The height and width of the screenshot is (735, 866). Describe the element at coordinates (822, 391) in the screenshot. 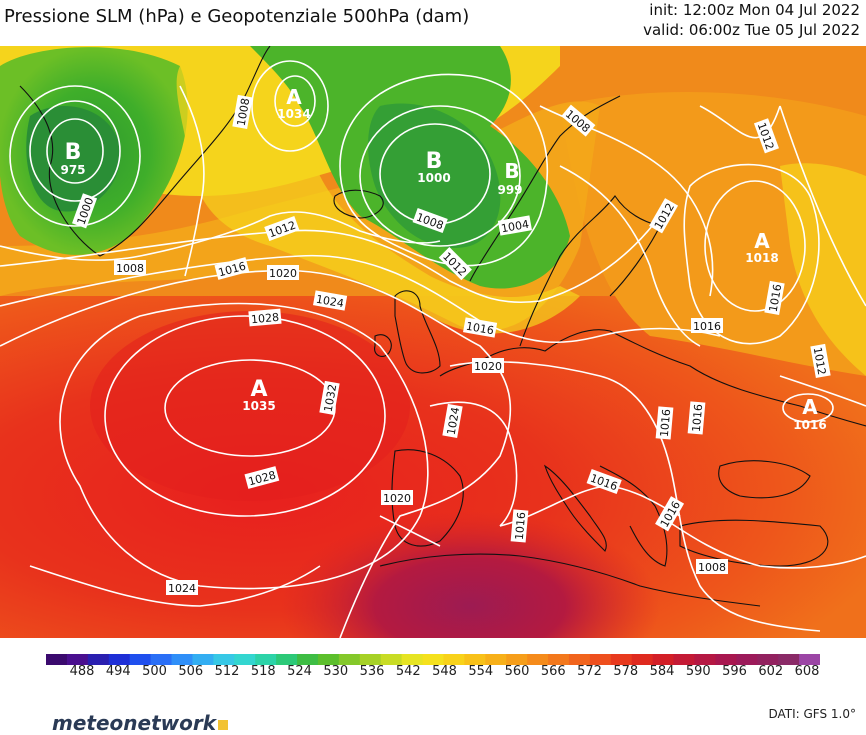

I see `isobar-1016-black` at that location.